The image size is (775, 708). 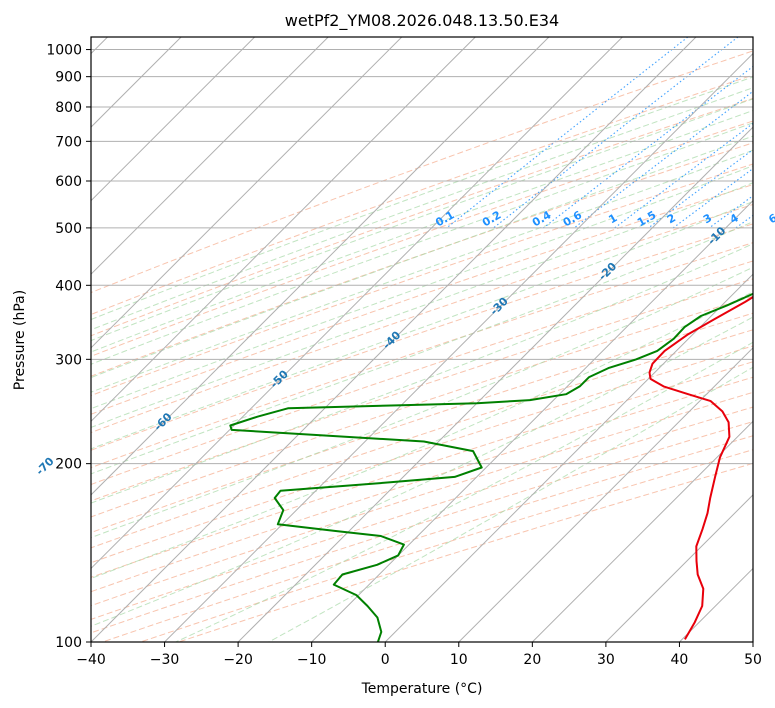 What do you see at coordinates (68, 360) in the screenshot?
I see `y-tick-label: 300` at bounding box center [68, 360].